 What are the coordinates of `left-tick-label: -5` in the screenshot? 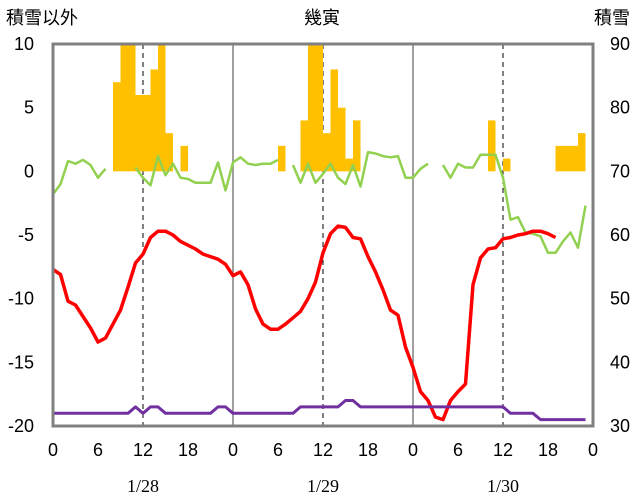 It's located at (26, 235).